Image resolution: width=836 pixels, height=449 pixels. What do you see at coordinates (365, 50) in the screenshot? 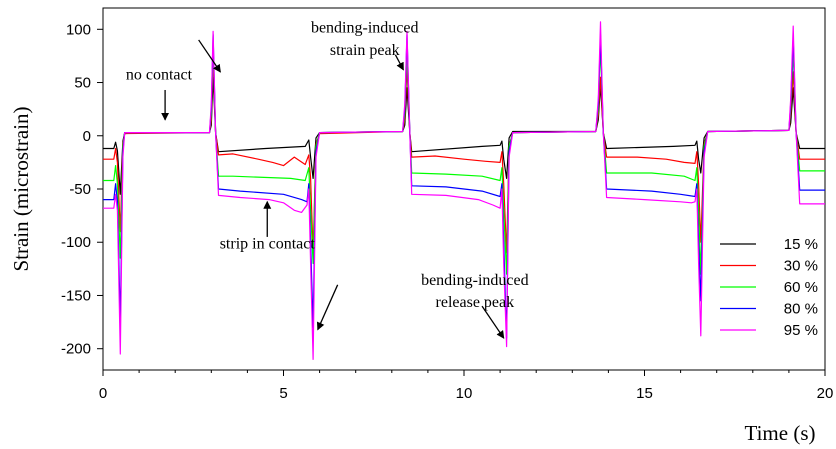
I see `annotation-label-2: strain peak` at bounding box center [365, 50].